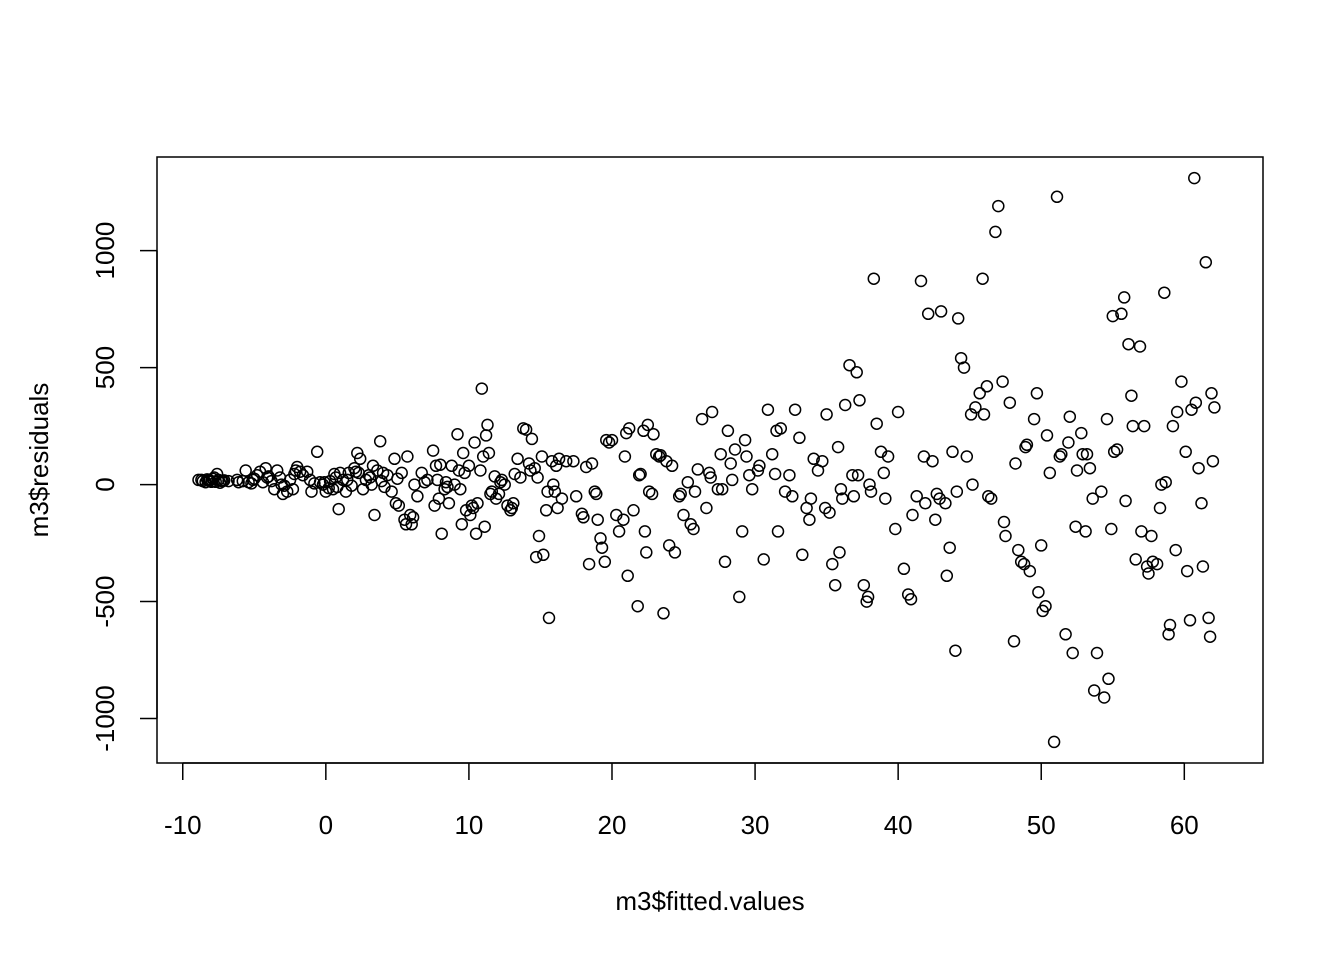 This screenshot has width=1344, height=960. Describe the element at coordinates (1041, 825) in the screenshot. I see `x-tick-label: 50` at that location.